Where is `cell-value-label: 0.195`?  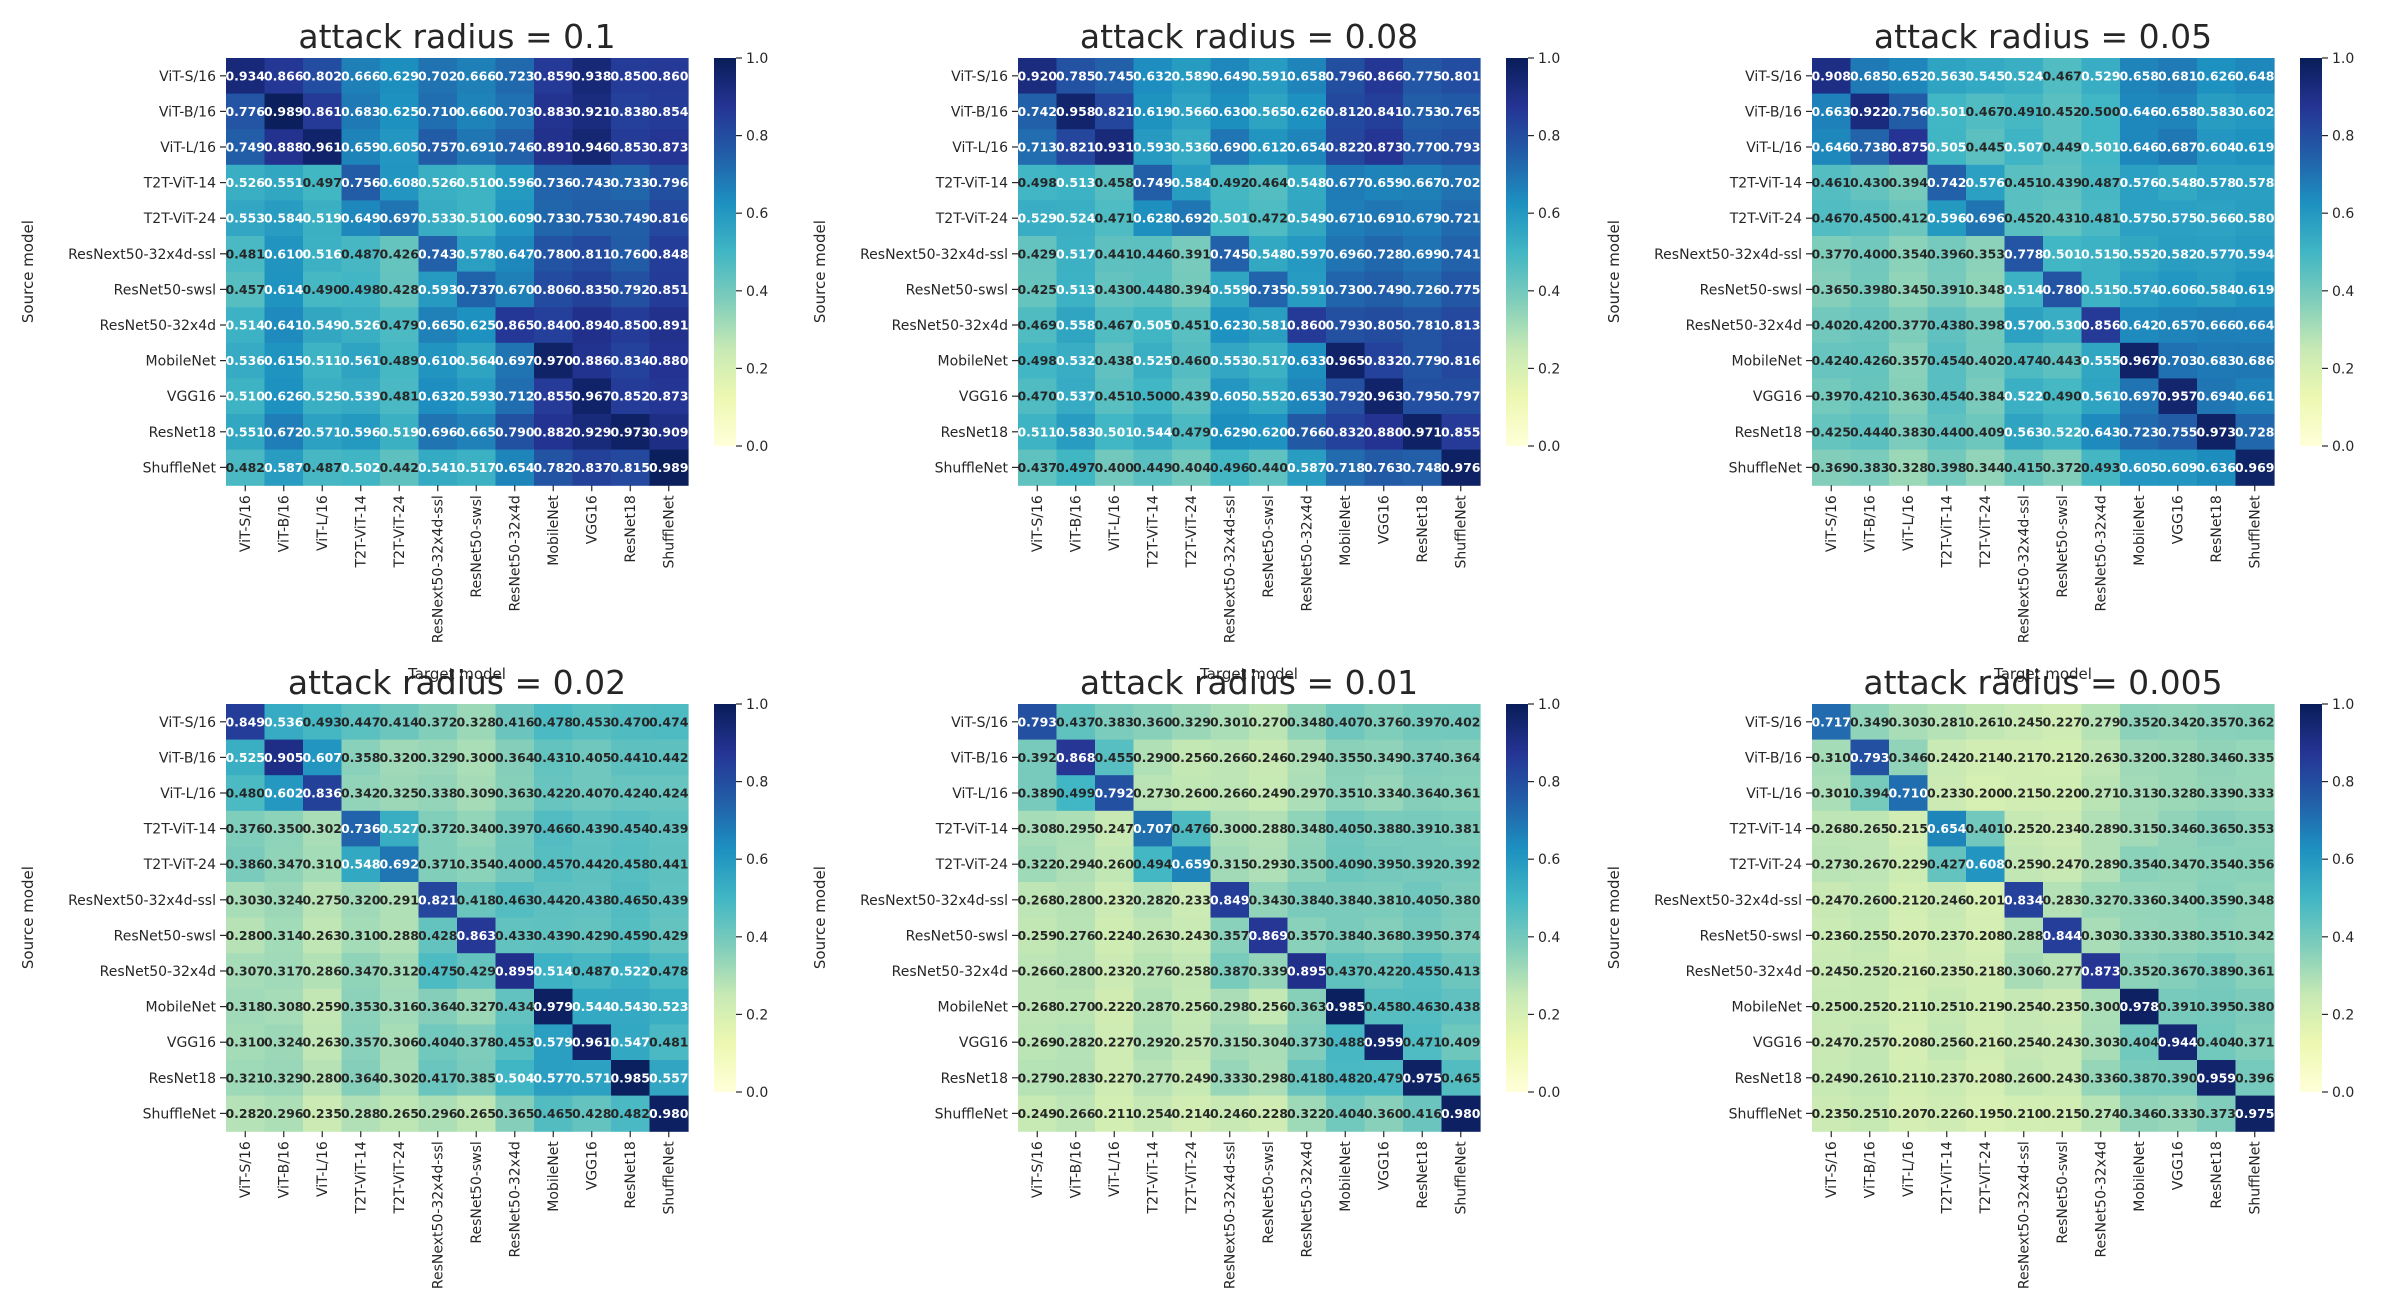
cell-value-label: 0.195 is located at coordinates (1985, 1113).